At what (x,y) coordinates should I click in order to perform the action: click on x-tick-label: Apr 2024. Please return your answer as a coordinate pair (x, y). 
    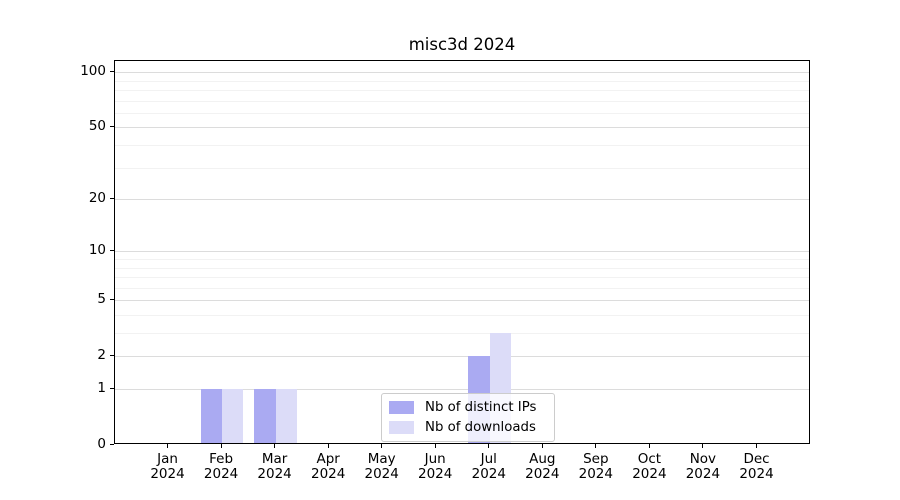
    Looking at the image, I should click on (328, 466).